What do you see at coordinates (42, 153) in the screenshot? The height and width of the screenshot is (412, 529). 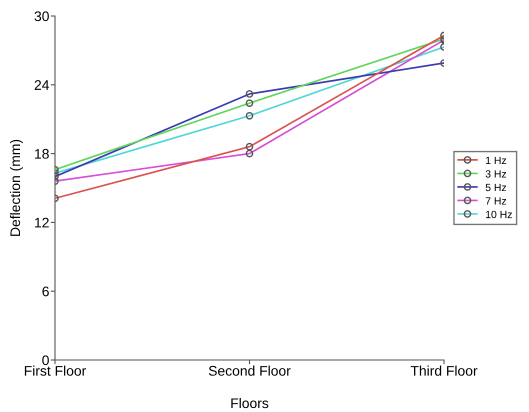 I see `y-tick-label: 18` at bounding box center [42, 153].